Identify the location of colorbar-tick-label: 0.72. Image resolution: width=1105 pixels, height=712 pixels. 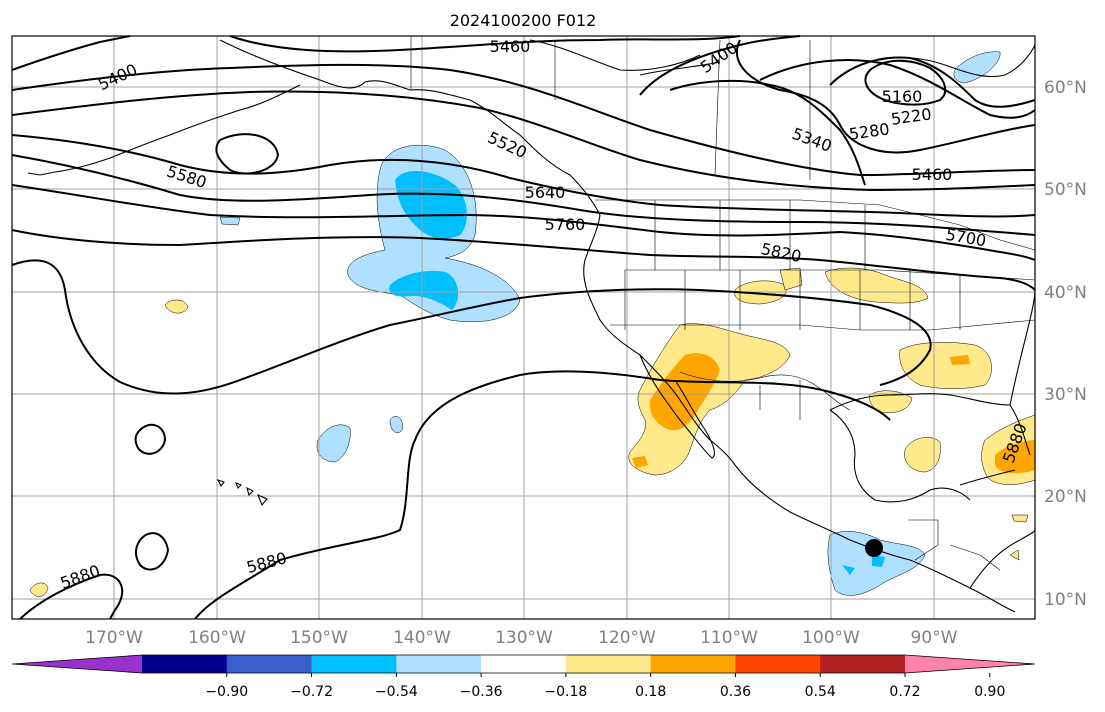
(904, 692).